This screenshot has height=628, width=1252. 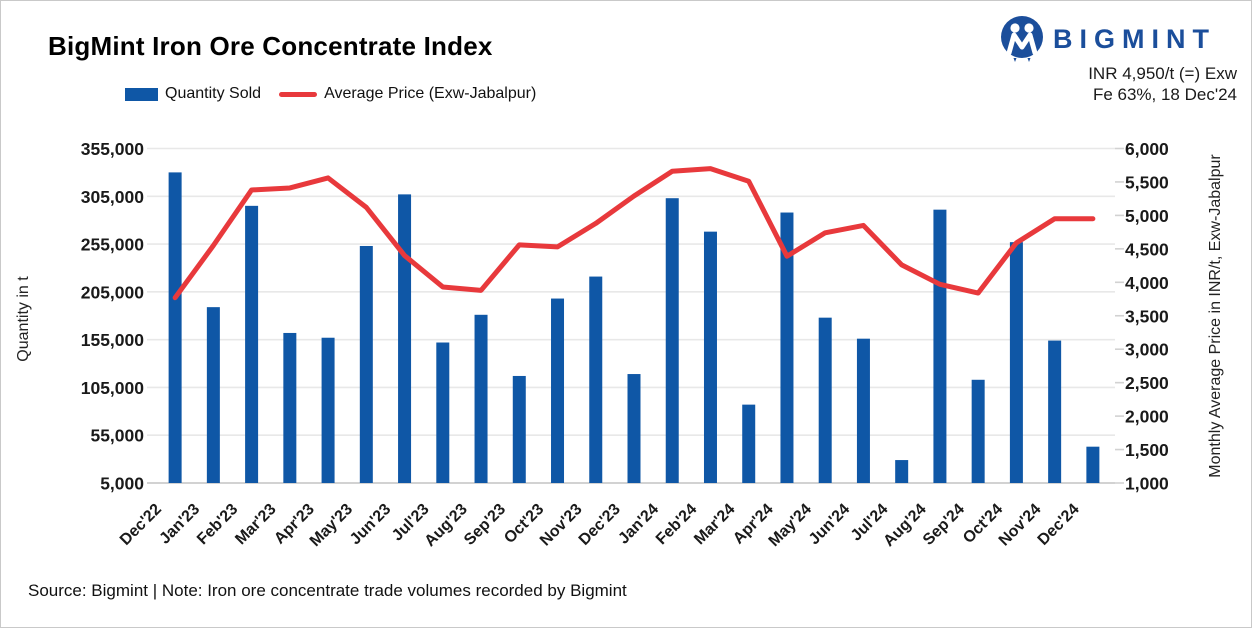 What do you see at coordinates (405, 339) in the screenshot?
I see `quantity-bar-Jun'23` at bounding box center [405, 339].